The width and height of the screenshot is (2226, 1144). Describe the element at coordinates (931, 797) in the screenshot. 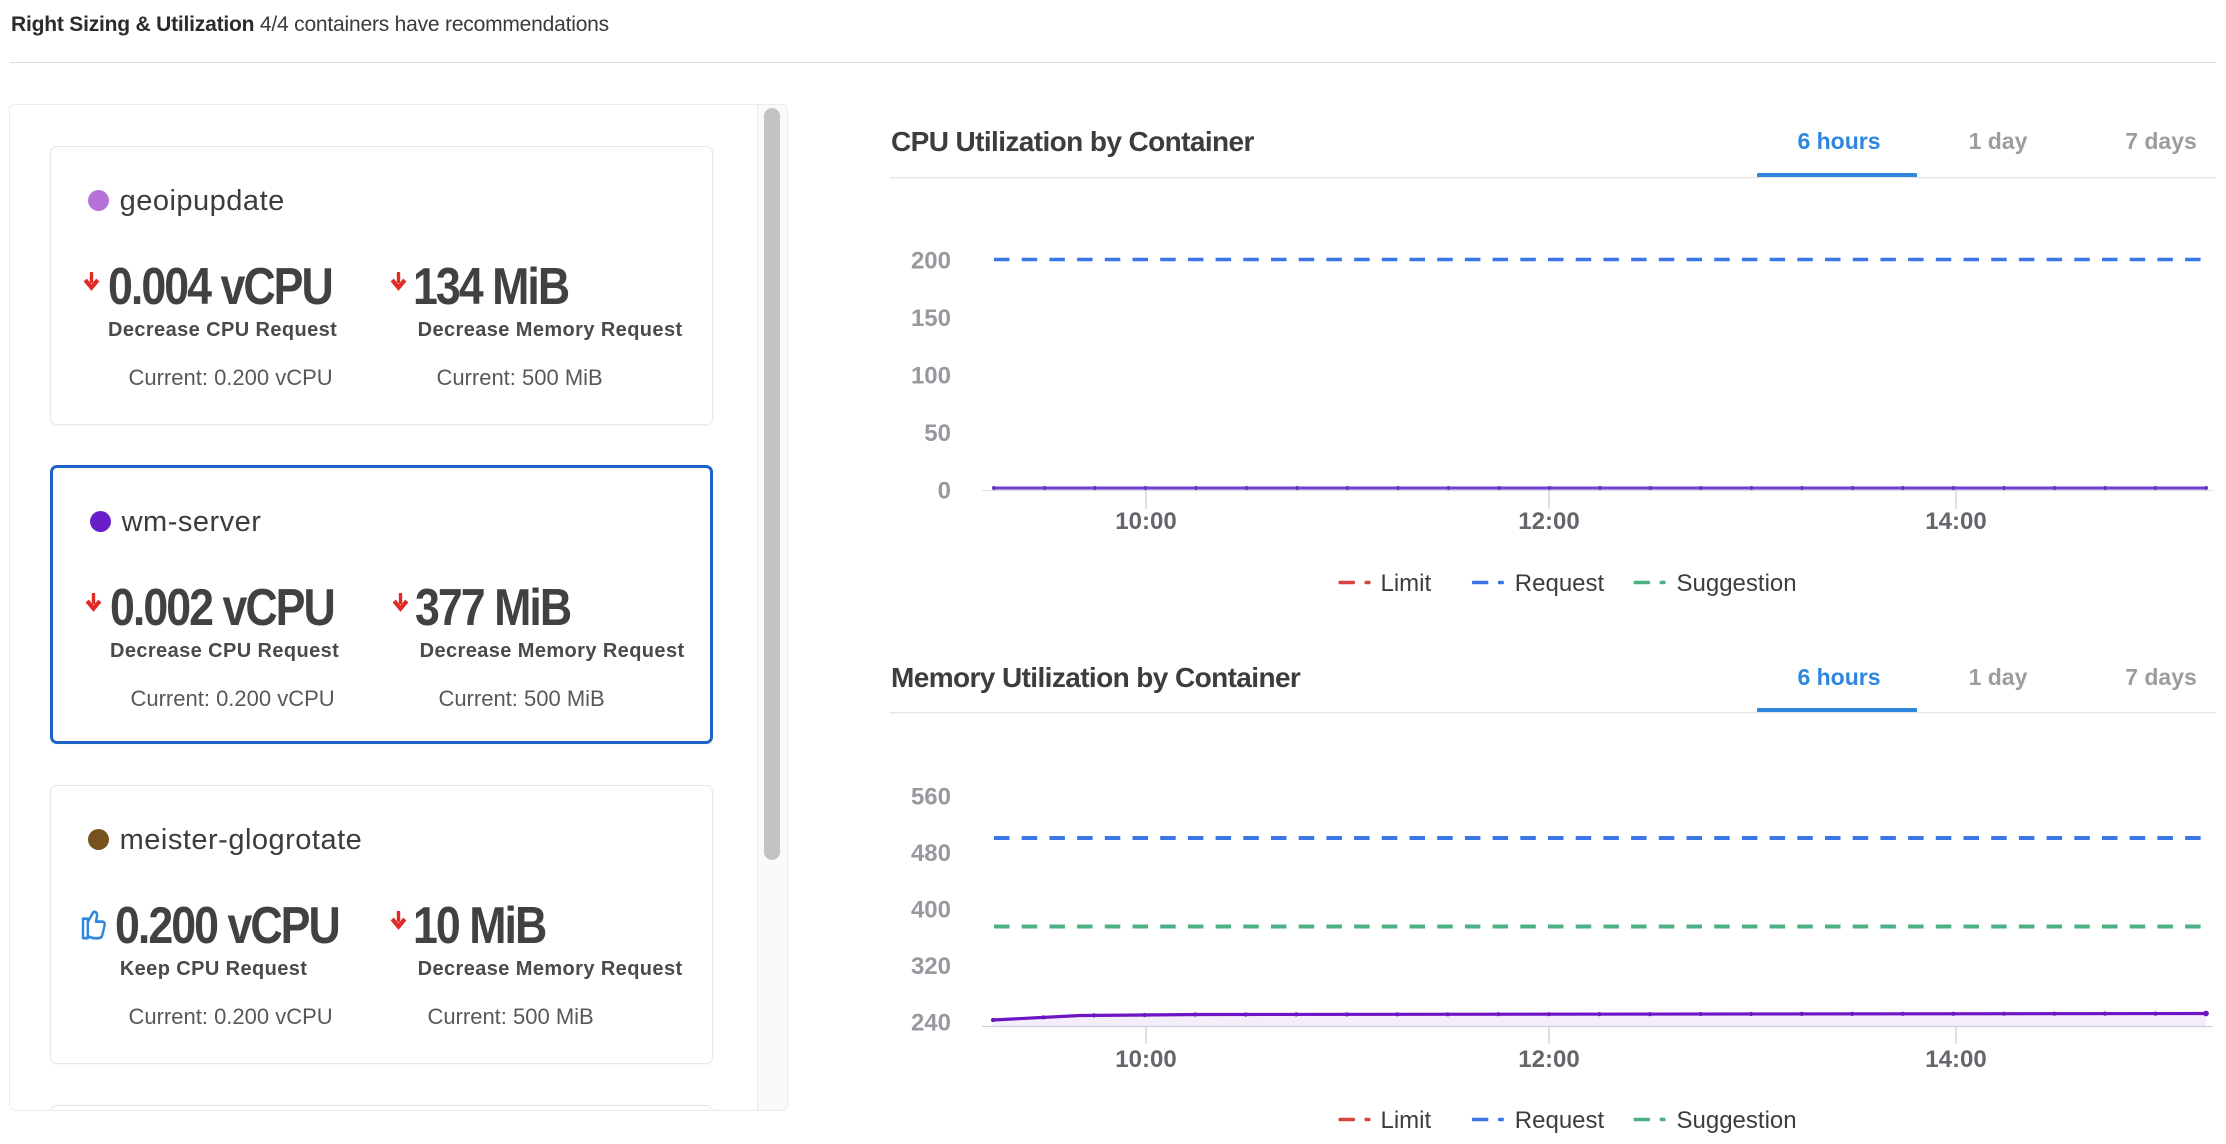

I see `svg-text: 560` at that location.